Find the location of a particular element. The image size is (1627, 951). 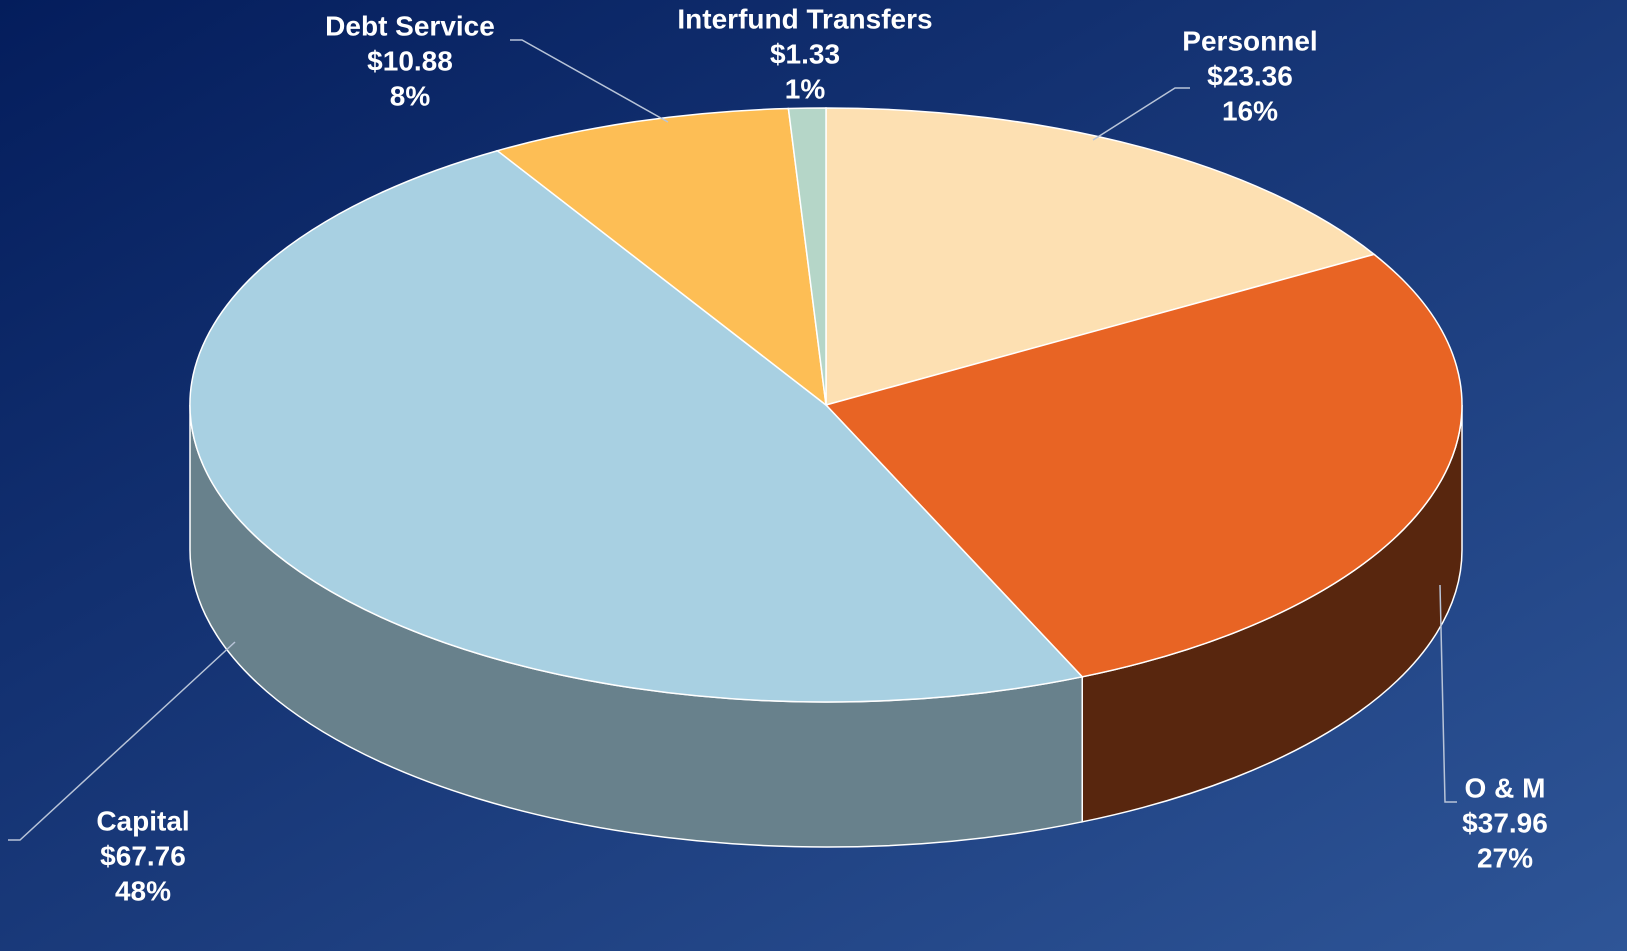

percent-label: 8% is located at coordinates (410, 95).